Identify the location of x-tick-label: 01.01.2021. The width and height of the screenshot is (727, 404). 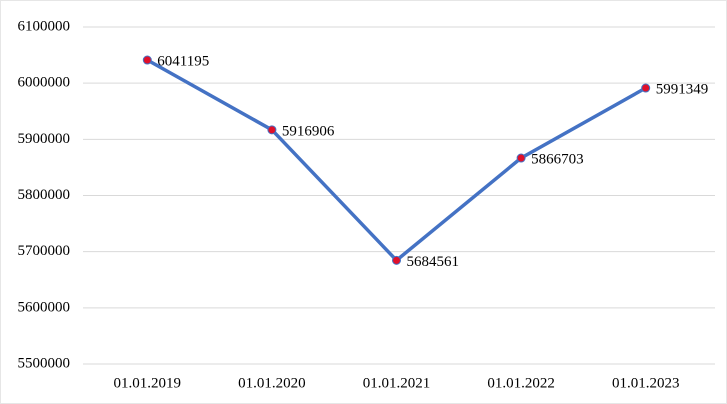
(397, 383).